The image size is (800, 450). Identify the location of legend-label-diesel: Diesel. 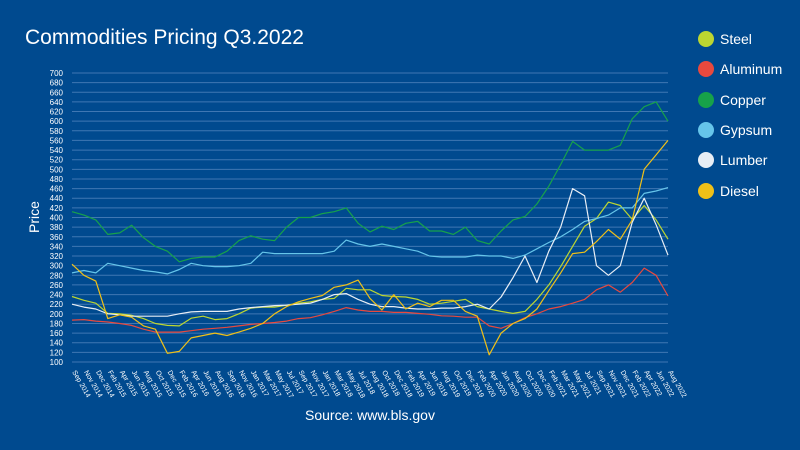
(739, 190).